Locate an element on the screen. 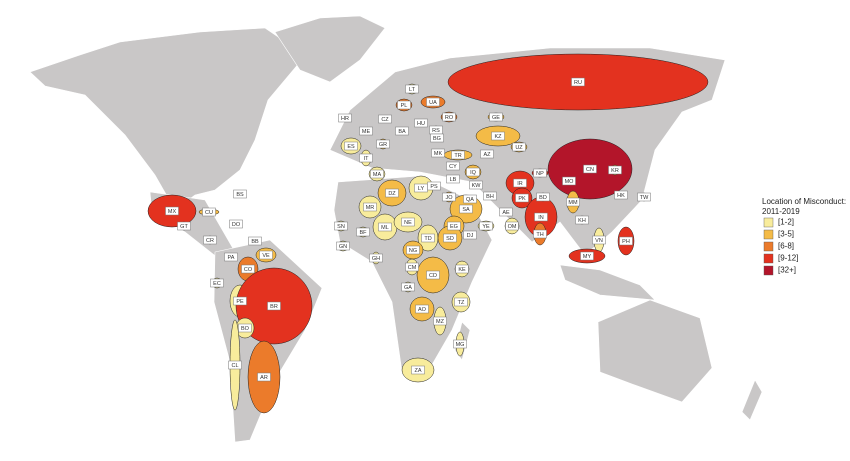  country-code: MK is located at coordinates (438, 154).